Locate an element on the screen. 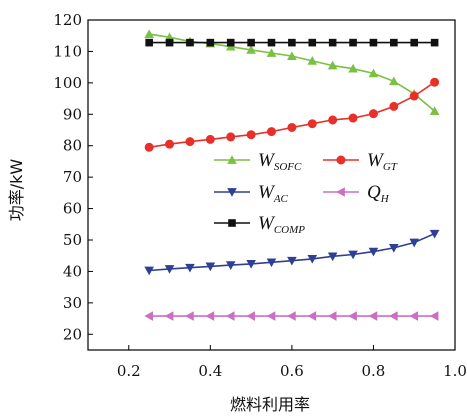 This screenshot has height=417, width=467. legend-label-sub: AC is located at coordinates (281, 199).